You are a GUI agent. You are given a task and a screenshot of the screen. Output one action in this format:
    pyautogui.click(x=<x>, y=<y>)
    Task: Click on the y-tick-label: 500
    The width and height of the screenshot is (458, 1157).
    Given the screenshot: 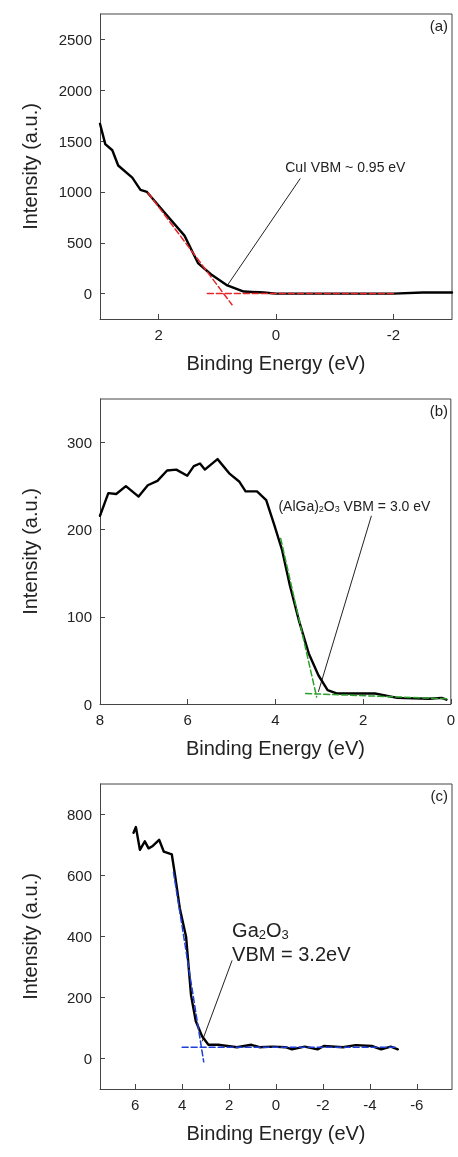 What is the action you would take?
    pyautogui.click(x=79, y=243)
    